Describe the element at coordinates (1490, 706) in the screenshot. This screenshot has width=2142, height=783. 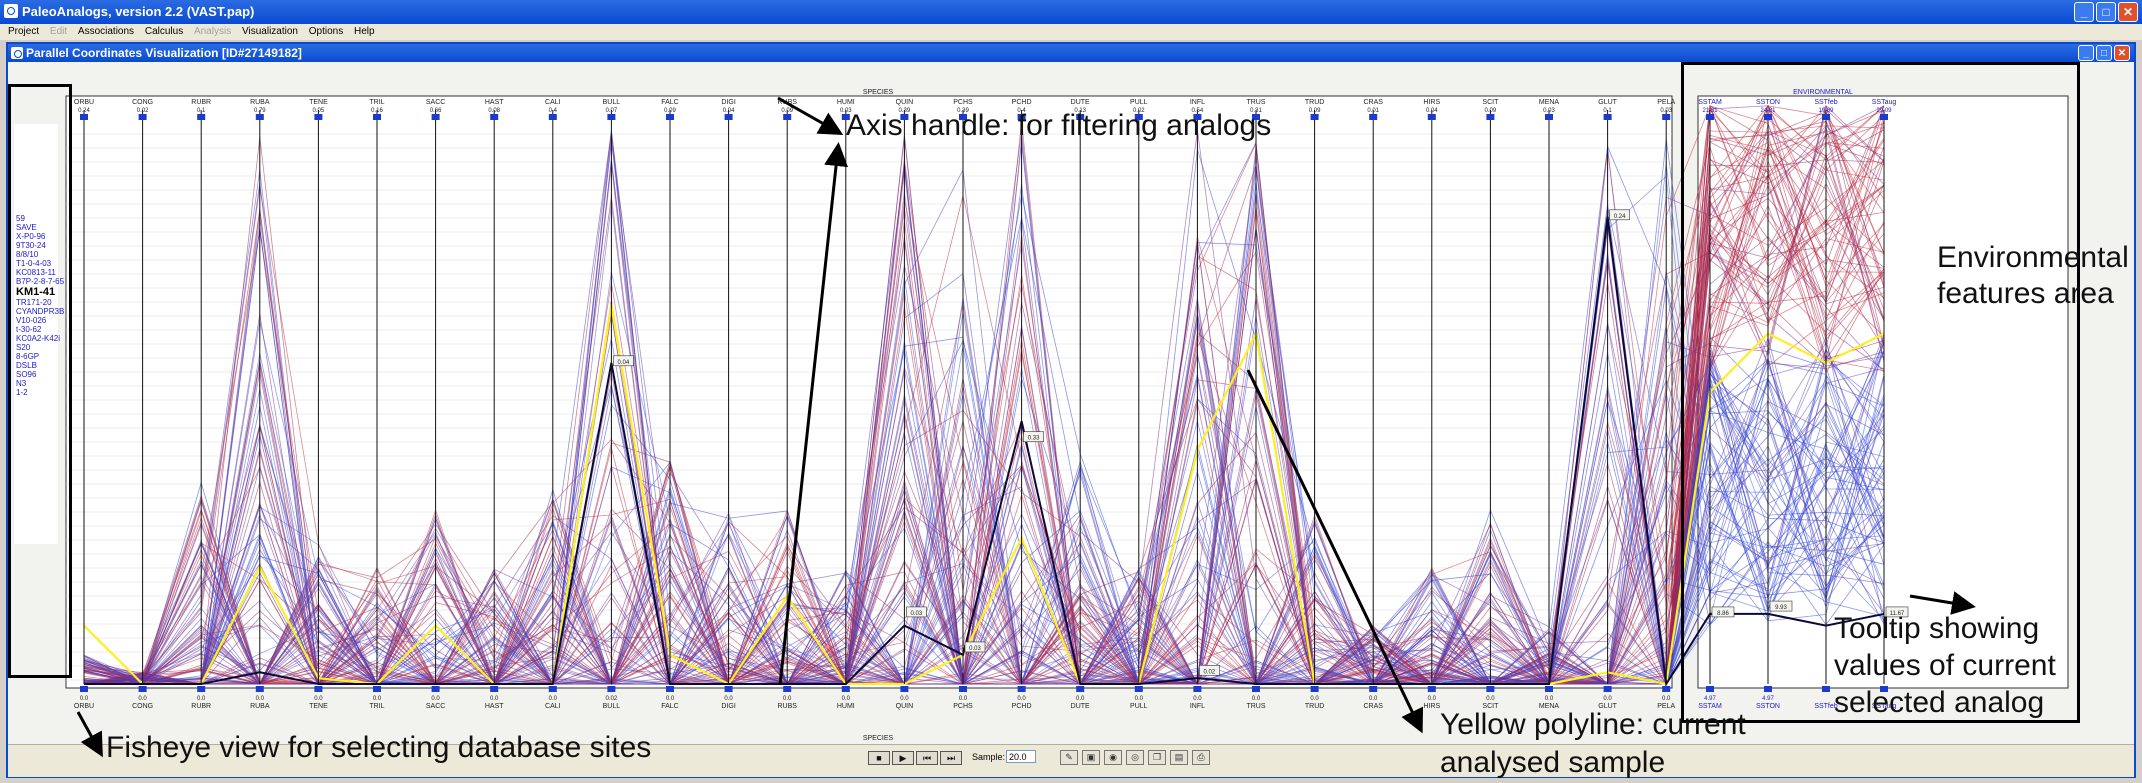
I see `axis-name-bottom: SCIT` at that location.